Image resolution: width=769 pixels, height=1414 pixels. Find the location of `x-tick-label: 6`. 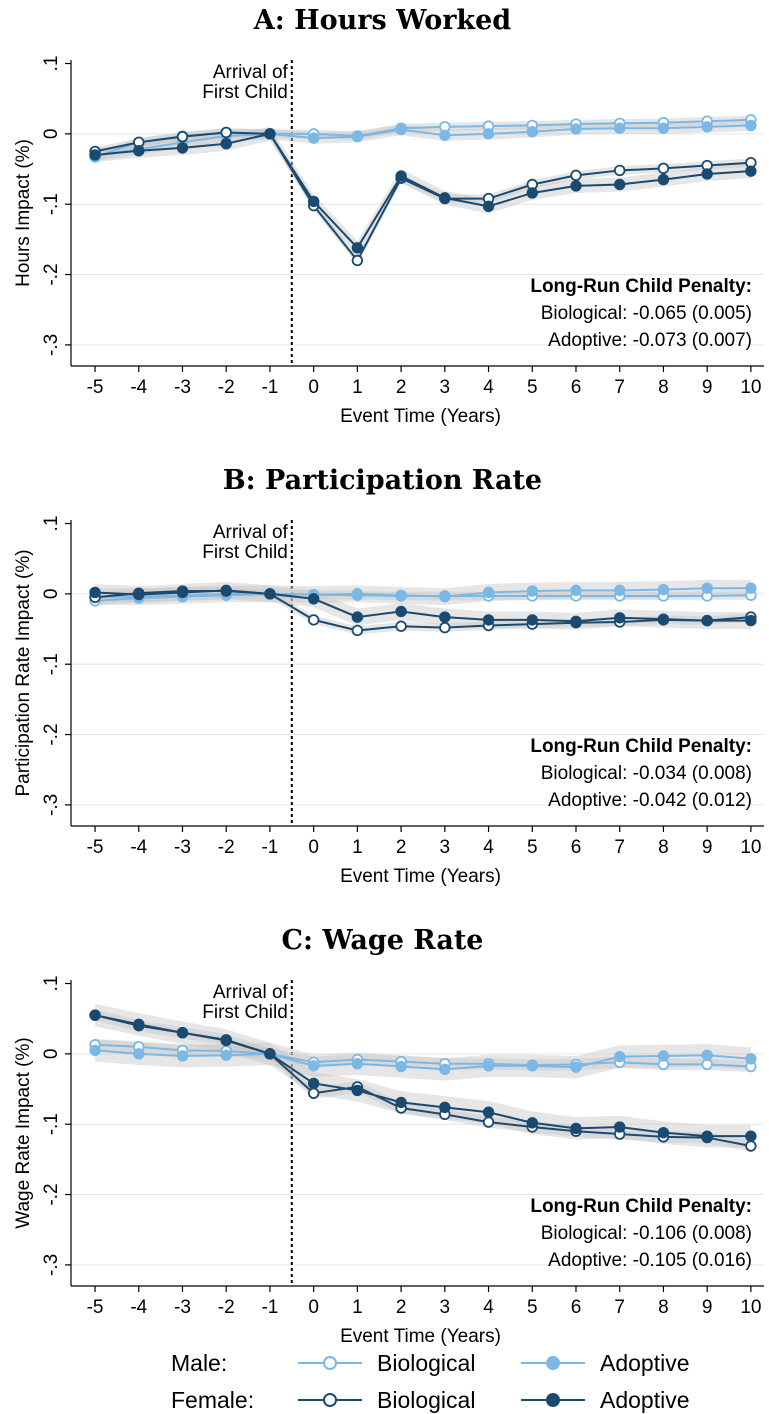

x-tick-label: 6 is located at coordinates (576, 387).